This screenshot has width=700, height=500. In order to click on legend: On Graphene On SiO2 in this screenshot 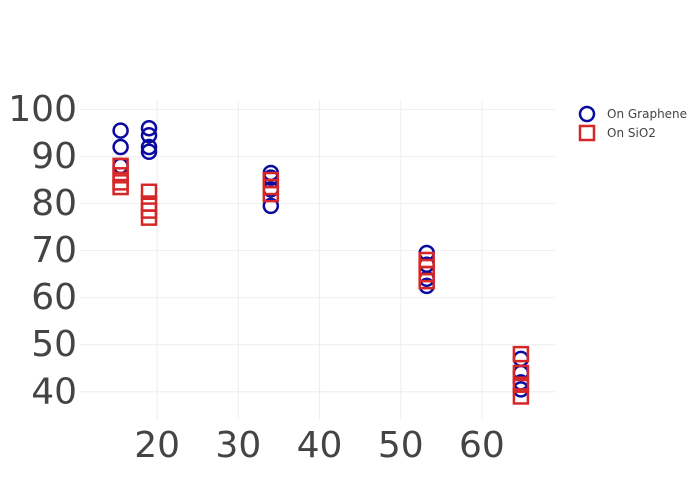, I will do `click(632, 123)`.